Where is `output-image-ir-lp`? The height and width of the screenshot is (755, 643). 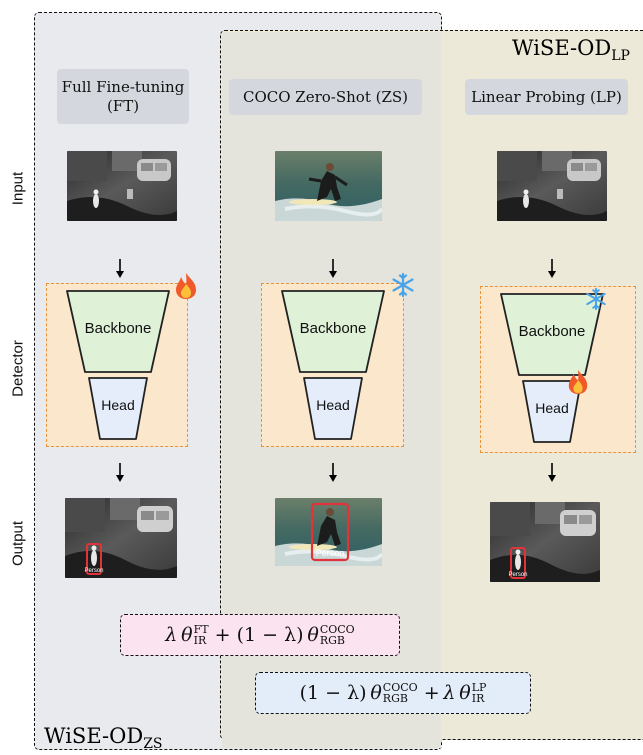
output-image-ir-lp is located at coordinates (545, 542).